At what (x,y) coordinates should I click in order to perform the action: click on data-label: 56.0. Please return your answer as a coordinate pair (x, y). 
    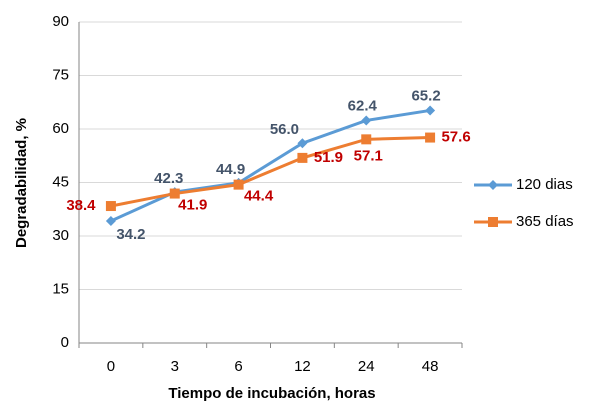
    Looking at the image, I should click on (284, 129).